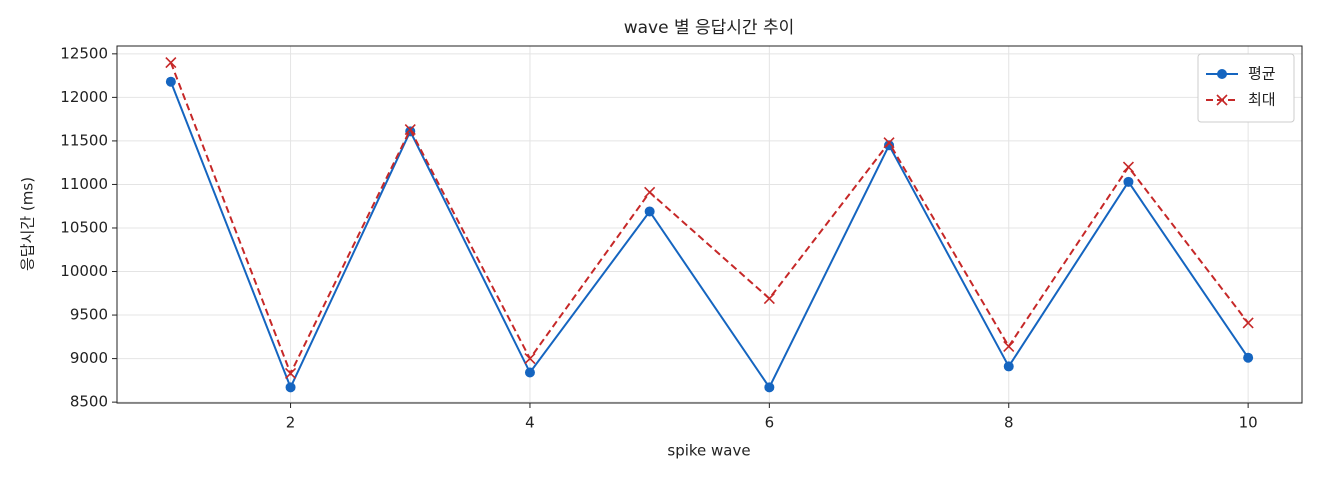 The height and width of the screenshot is (480, 1320). I want to click on x-tick-label: 4, so click(530, 423).